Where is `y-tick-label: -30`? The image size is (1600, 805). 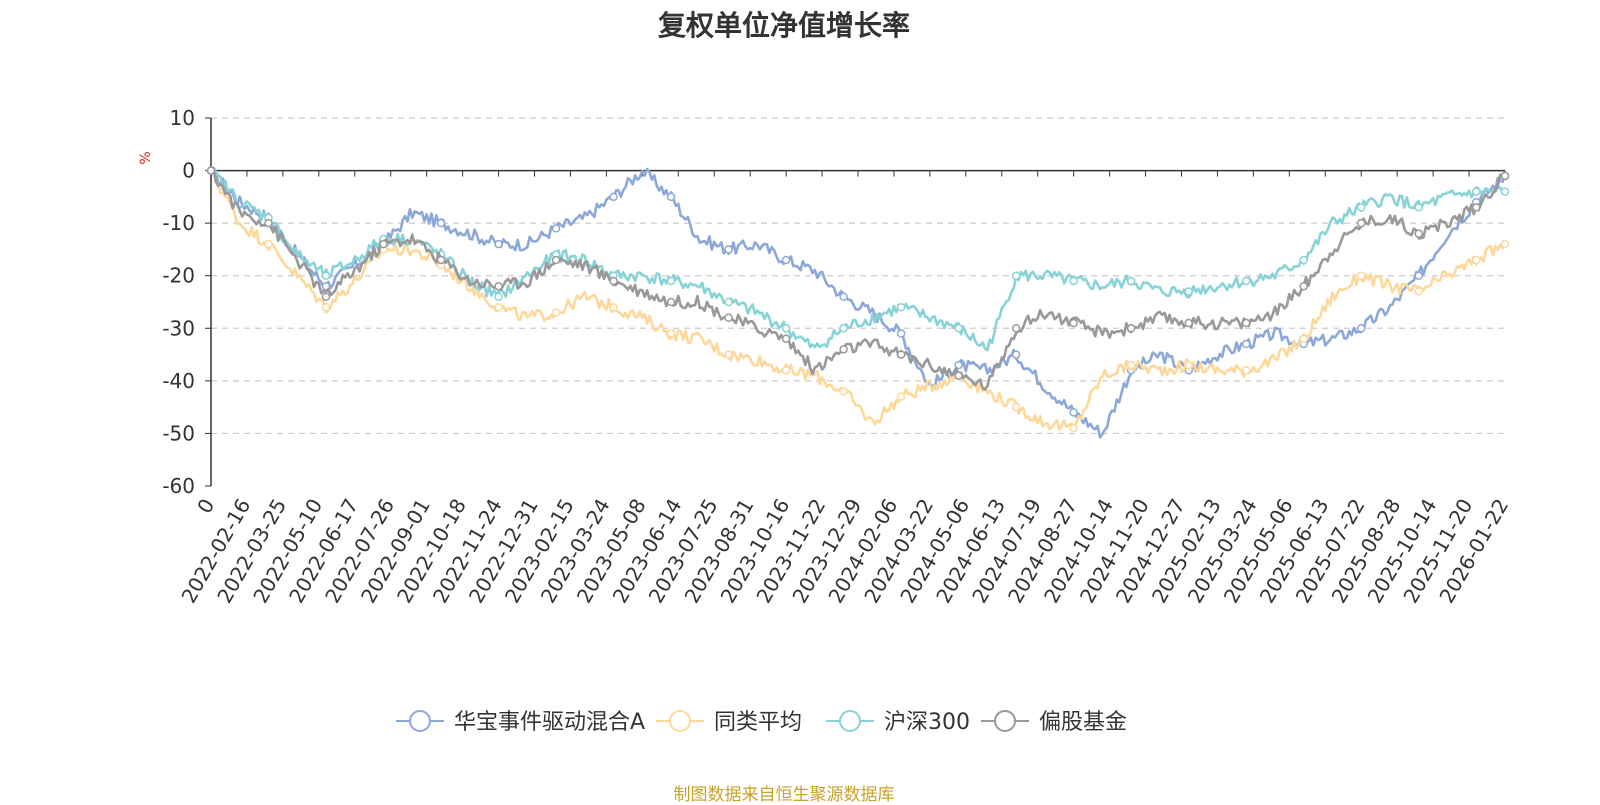 y-tick-label: -30 is located at coordinates (178, 328).